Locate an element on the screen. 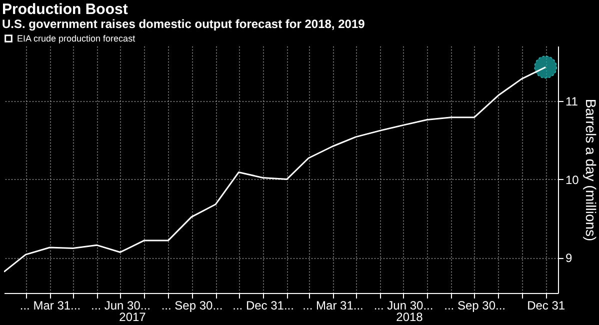  text: 2017 is located at coordinates (132, 317).